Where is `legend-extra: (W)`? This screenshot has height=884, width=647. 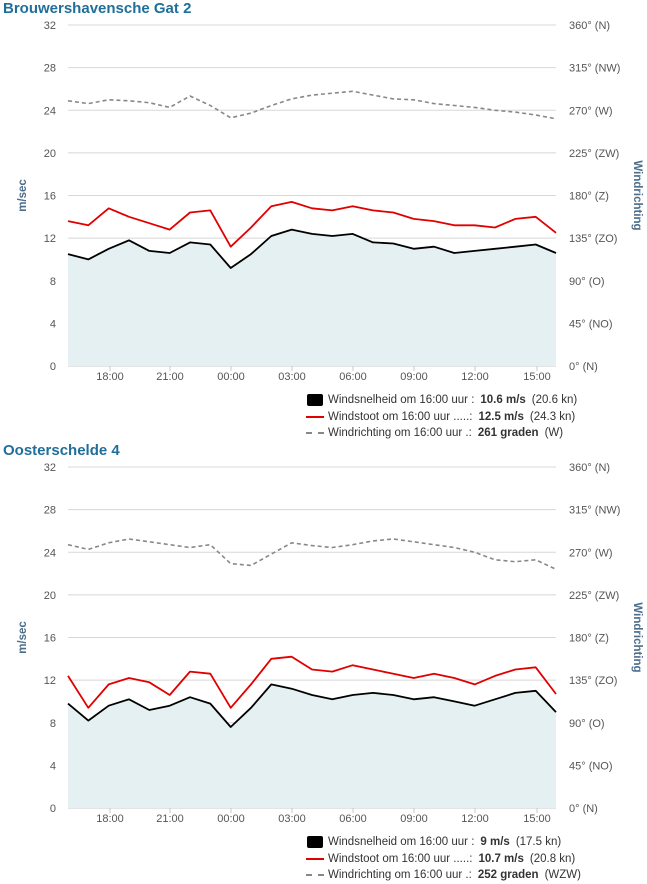
legend-extra: (W) is located at coordinates (554, 433).